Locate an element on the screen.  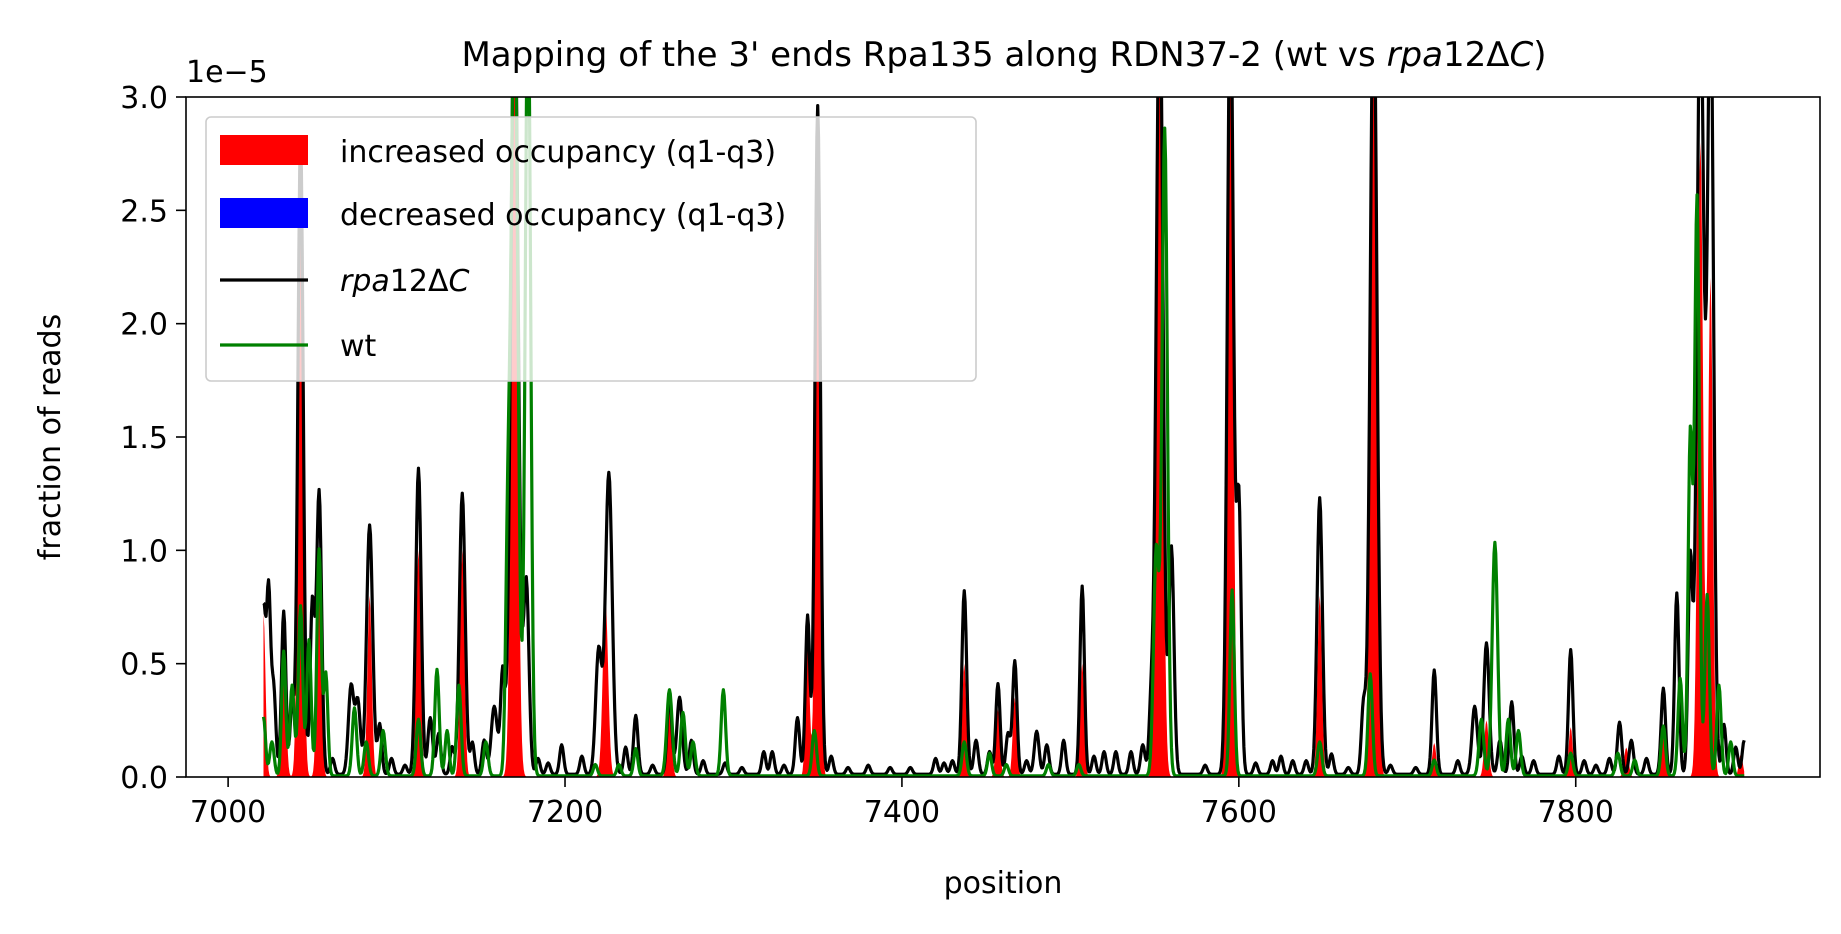
y-tick-label: 1.0 is located at coordinates (144, 551).